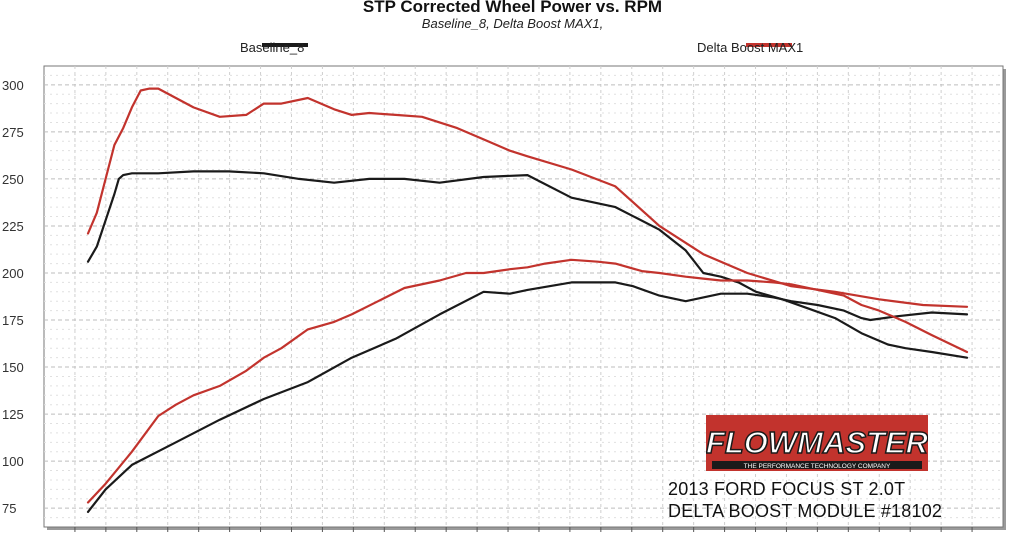 Image resolution: width=1025 pixels, height=535 pixels. What do you see at coordinates (512, 23) in the screenshot?
I see `chart-subtitle: Baseline_8, Delta Boost MAX1,` at bounding box center [512, 23].